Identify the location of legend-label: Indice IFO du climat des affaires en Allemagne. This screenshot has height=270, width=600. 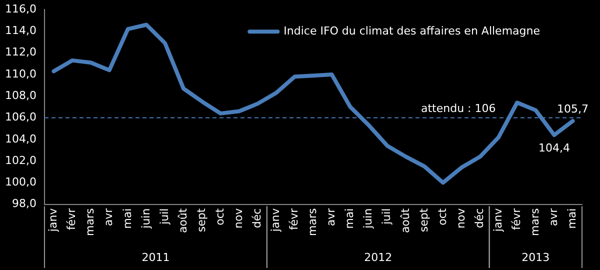
(412, 31).